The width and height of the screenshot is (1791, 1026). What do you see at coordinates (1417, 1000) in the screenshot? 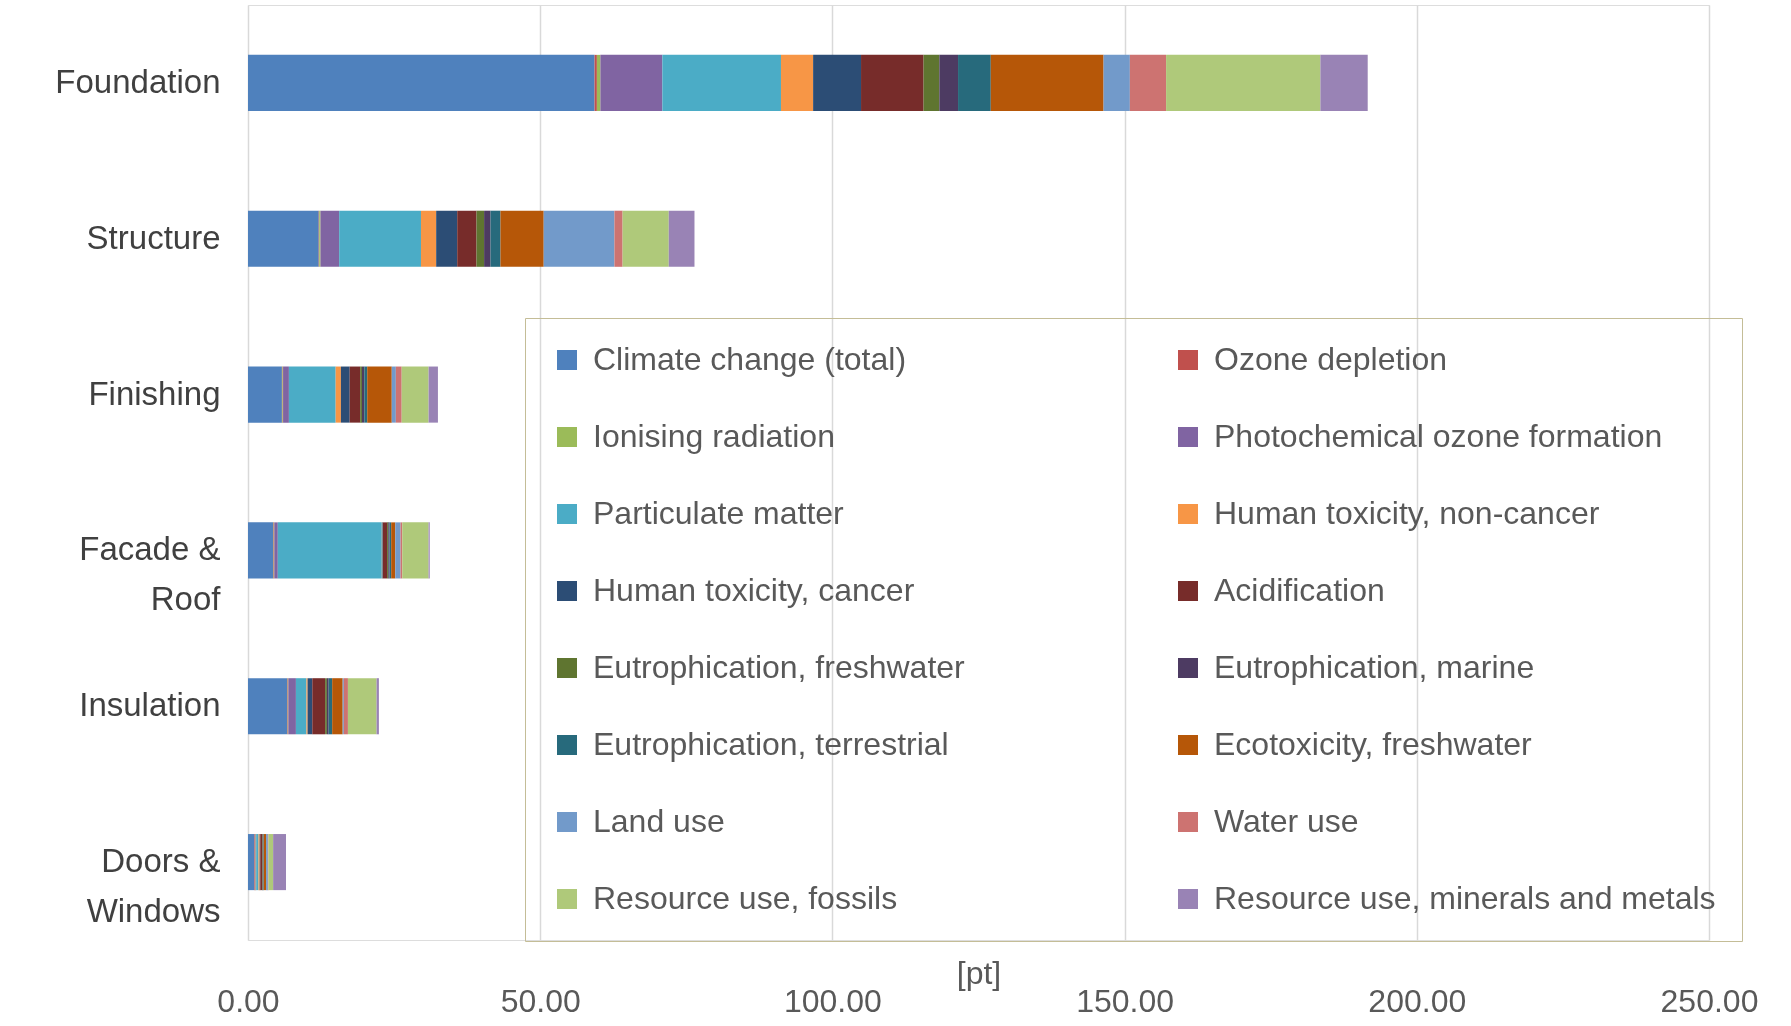
I see `x-tick-label: 200.00` at bounding box center [1417, 1000].